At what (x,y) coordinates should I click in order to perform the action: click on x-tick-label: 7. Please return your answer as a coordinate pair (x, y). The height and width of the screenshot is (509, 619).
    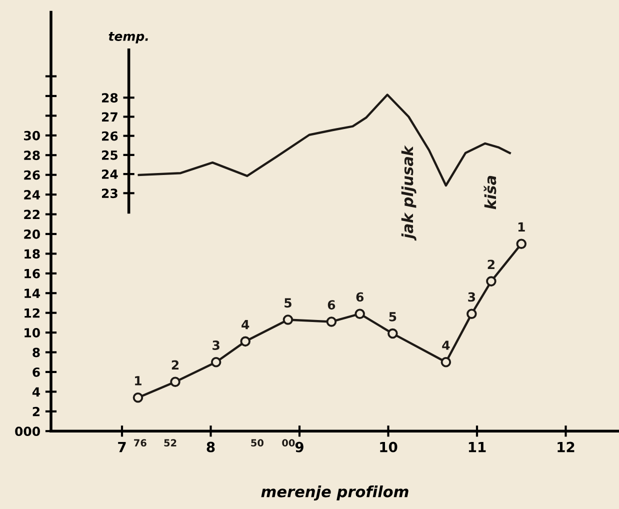
    Looking at the image, I should click on (122, 447).